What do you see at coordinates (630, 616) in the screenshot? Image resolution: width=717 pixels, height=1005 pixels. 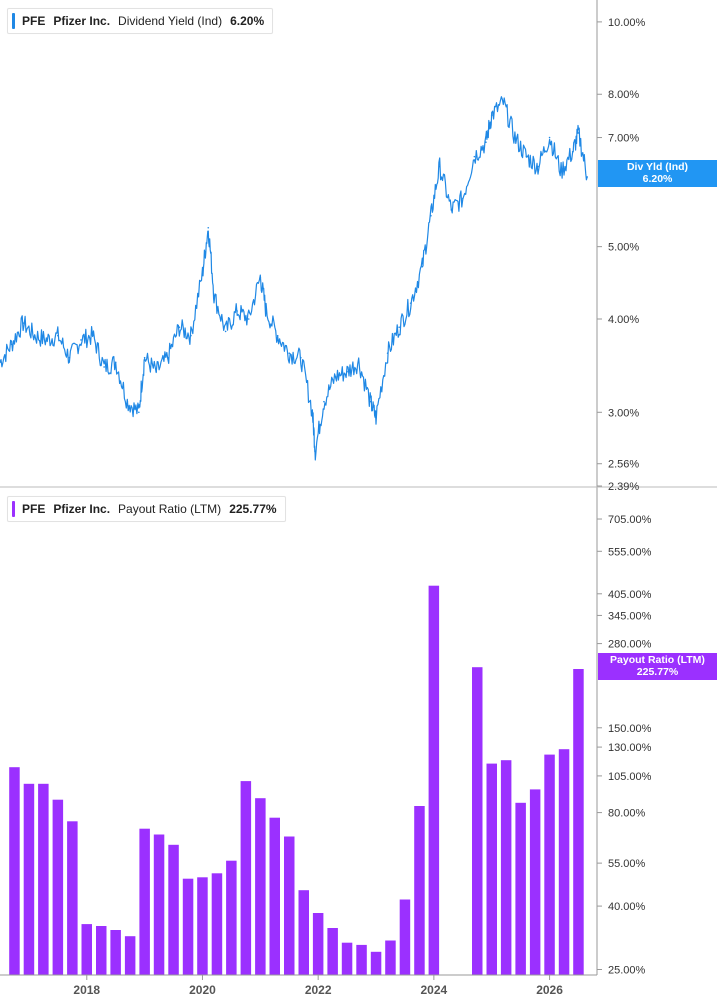 I see `y-tick-label: 345.00%` at bounding box center [630, 616].